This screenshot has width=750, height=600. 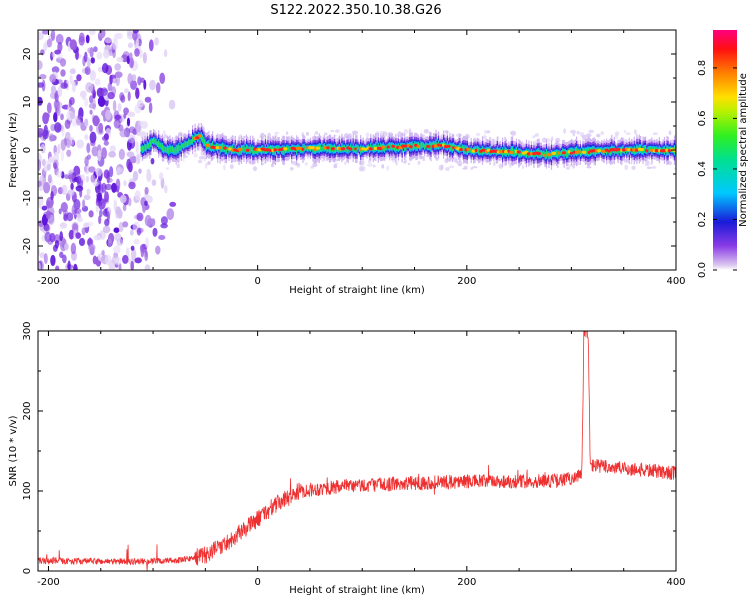 I want to click on x-tick-label: 200, so click(x=466, y=281).